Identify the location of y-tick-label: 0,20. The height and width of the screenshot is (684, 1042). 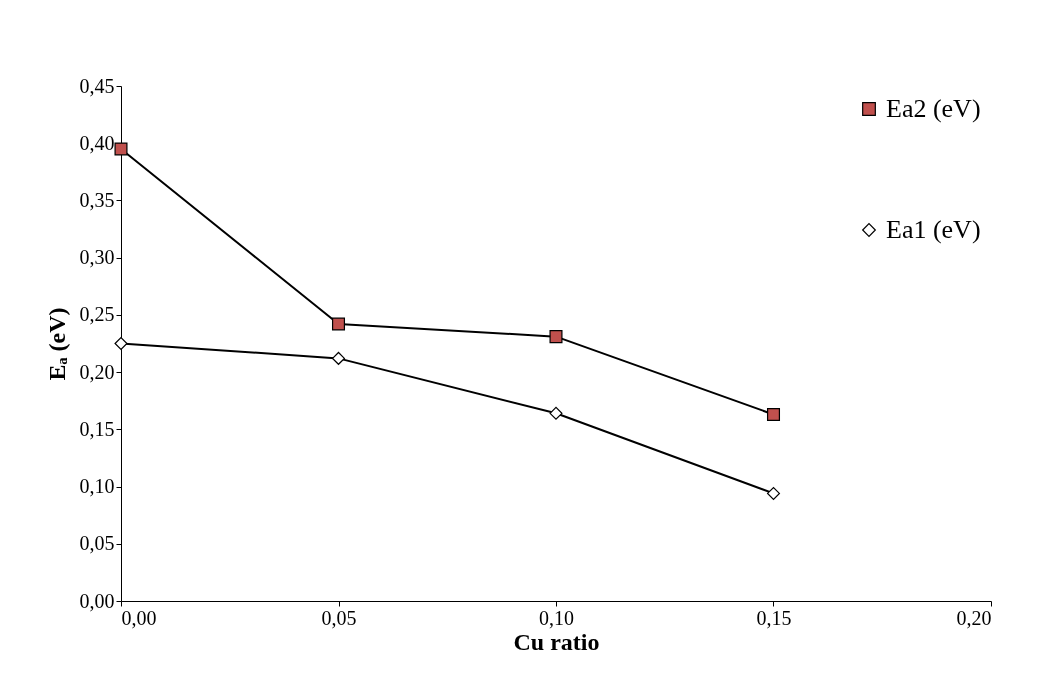
(97, 371).